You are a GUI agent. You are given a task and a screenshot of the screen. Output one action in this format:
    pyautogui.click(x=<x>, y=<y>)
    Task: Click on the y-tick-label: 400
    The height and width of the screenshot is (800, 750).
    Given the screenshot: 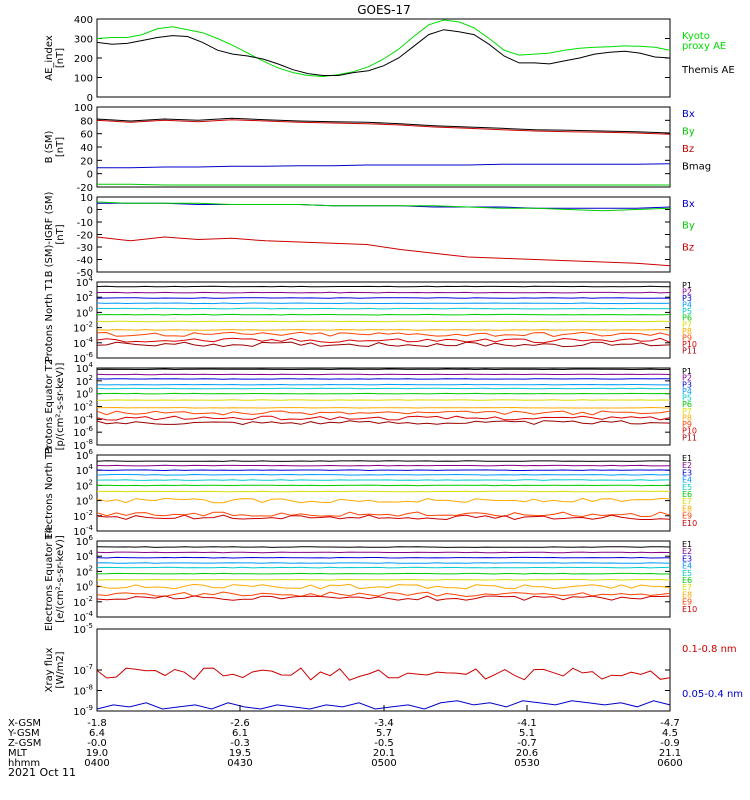 What is the action you would take?
    pyautogui.click(x=83, y=20)
    